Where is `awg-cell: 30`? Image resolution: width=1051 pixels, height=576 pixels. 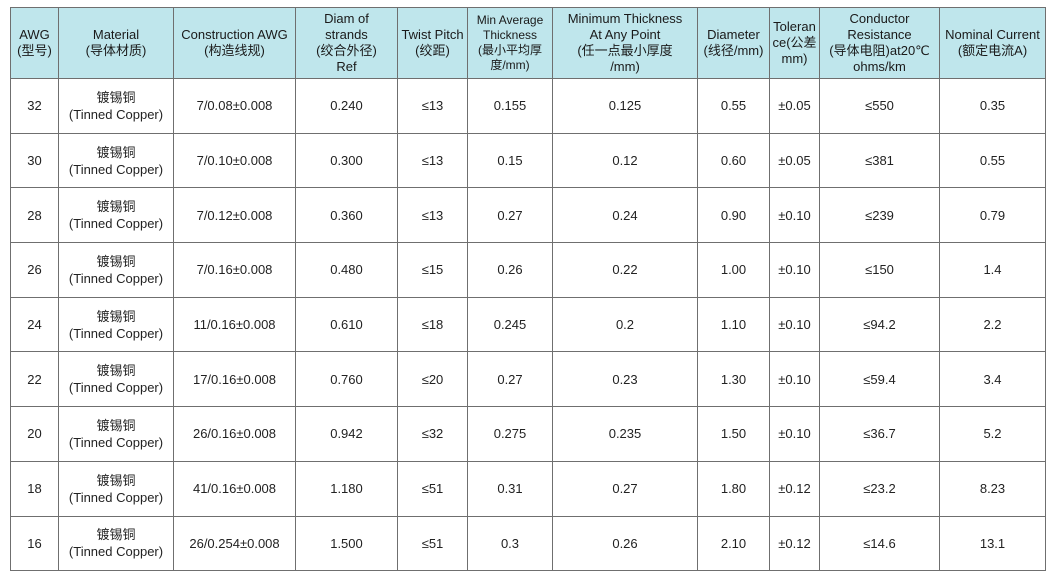 awg-cell: 30 is located at coordinates (34, 160).